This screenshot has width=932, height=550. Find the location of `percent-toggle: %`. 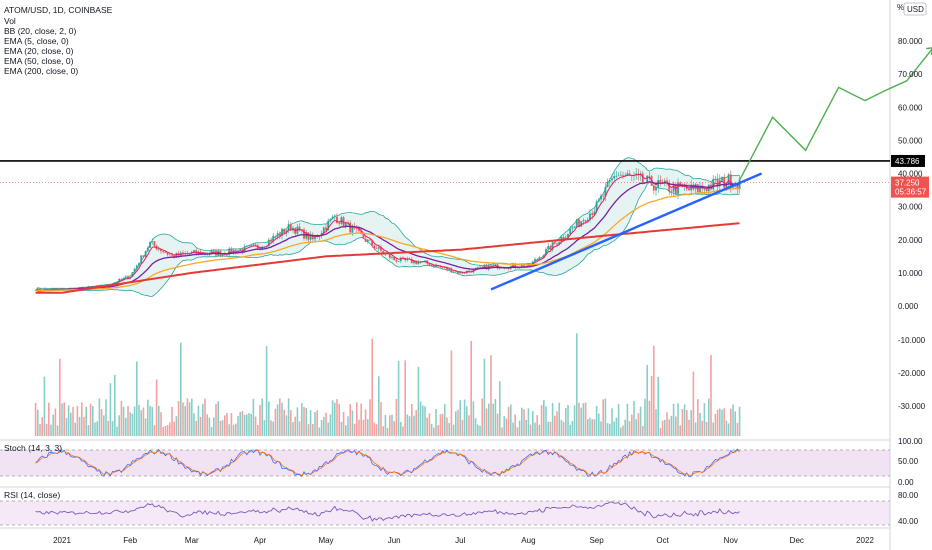

percent-toggle: % is located at coordinates (900, 7).